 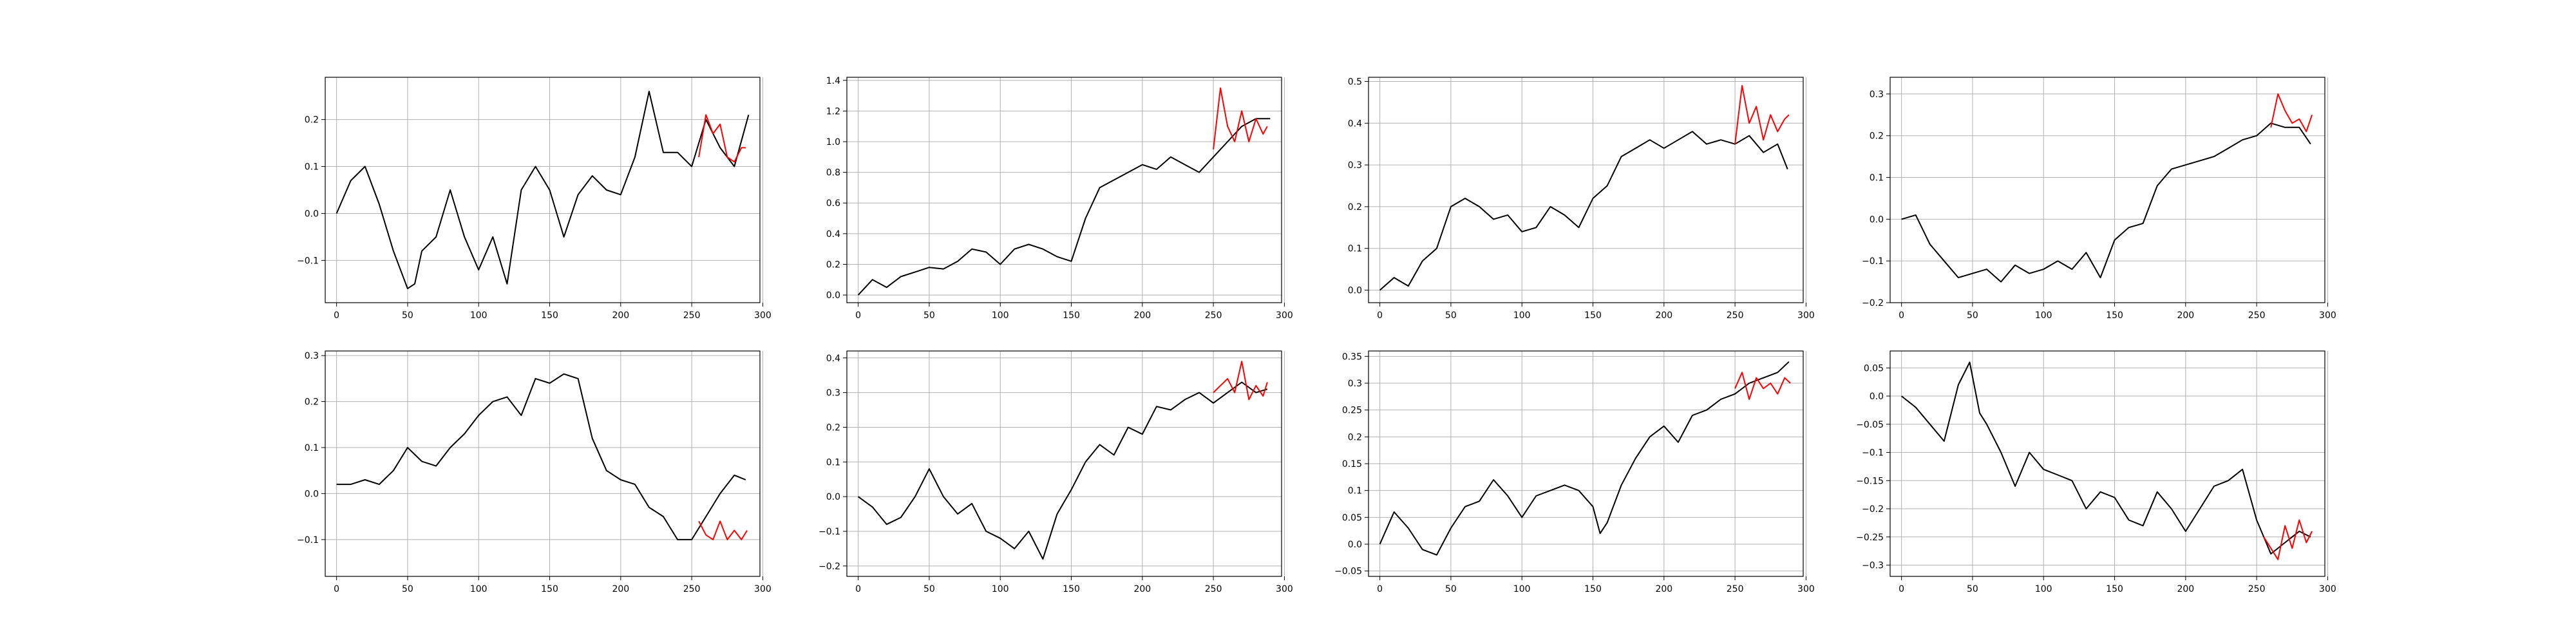 I want to click on y-tick-label: 1.2, so click(x=833, y=112).